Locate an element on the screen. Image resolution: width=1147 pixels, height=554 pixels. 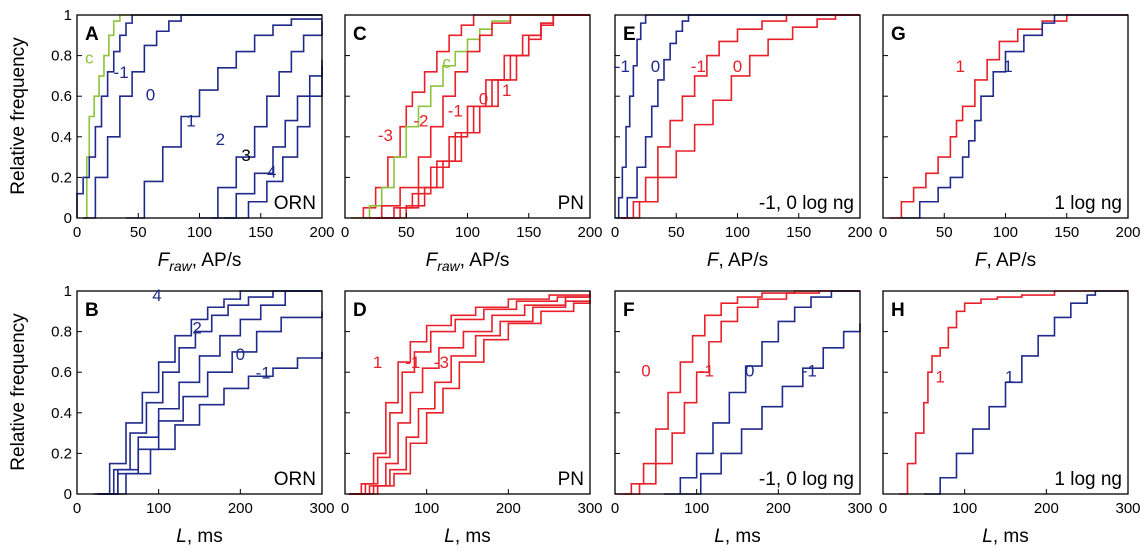
y-tick-label: 0.8 is located at coordinates (61, 332).